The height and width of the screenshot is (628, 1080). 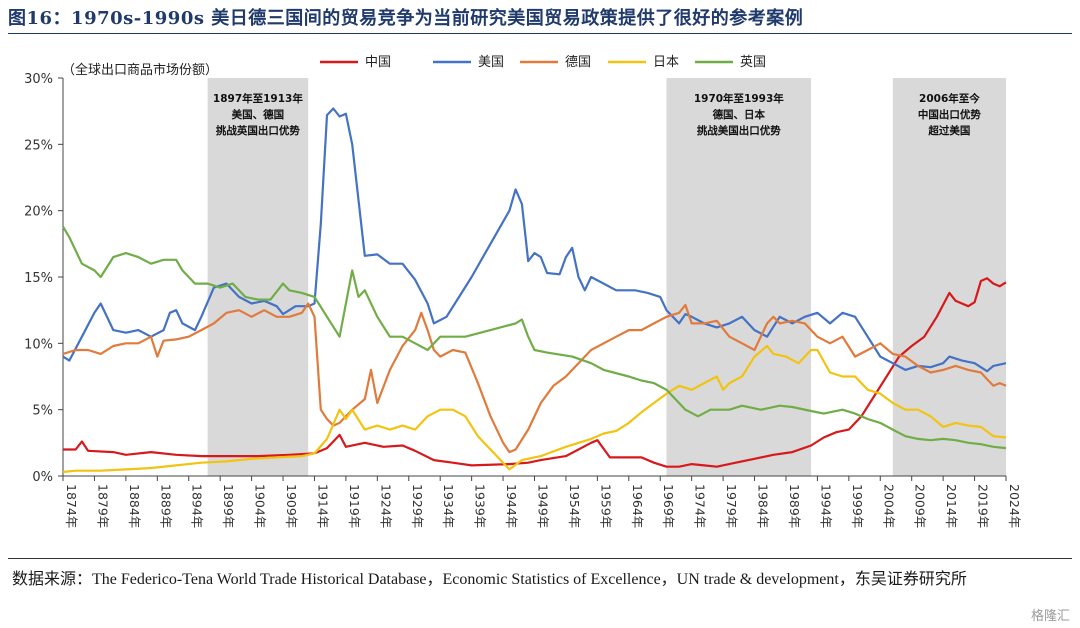 What do you see at coordinates (825, 506) in the screenshot?
I see `x-tick-label: 1994年` at bounding box center [825, 506].